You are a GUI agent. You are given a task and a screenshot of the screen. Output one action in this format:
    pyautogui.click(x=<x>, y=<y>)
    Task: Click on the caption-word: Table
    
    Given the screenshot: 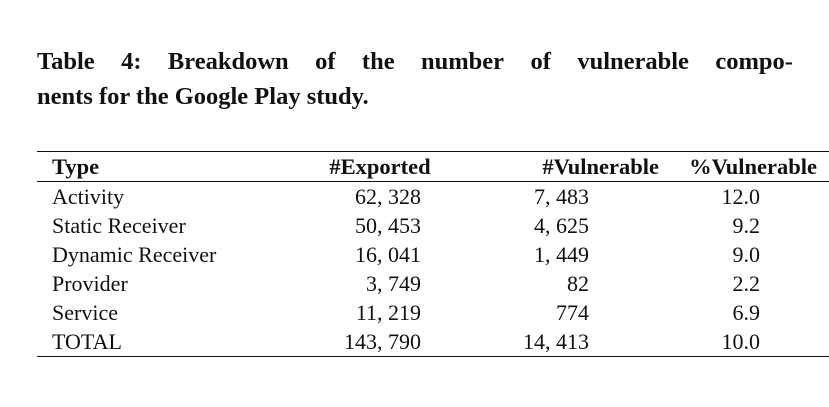 What is the action you would take?
    pyautogui.click(x=66, y=61)
    